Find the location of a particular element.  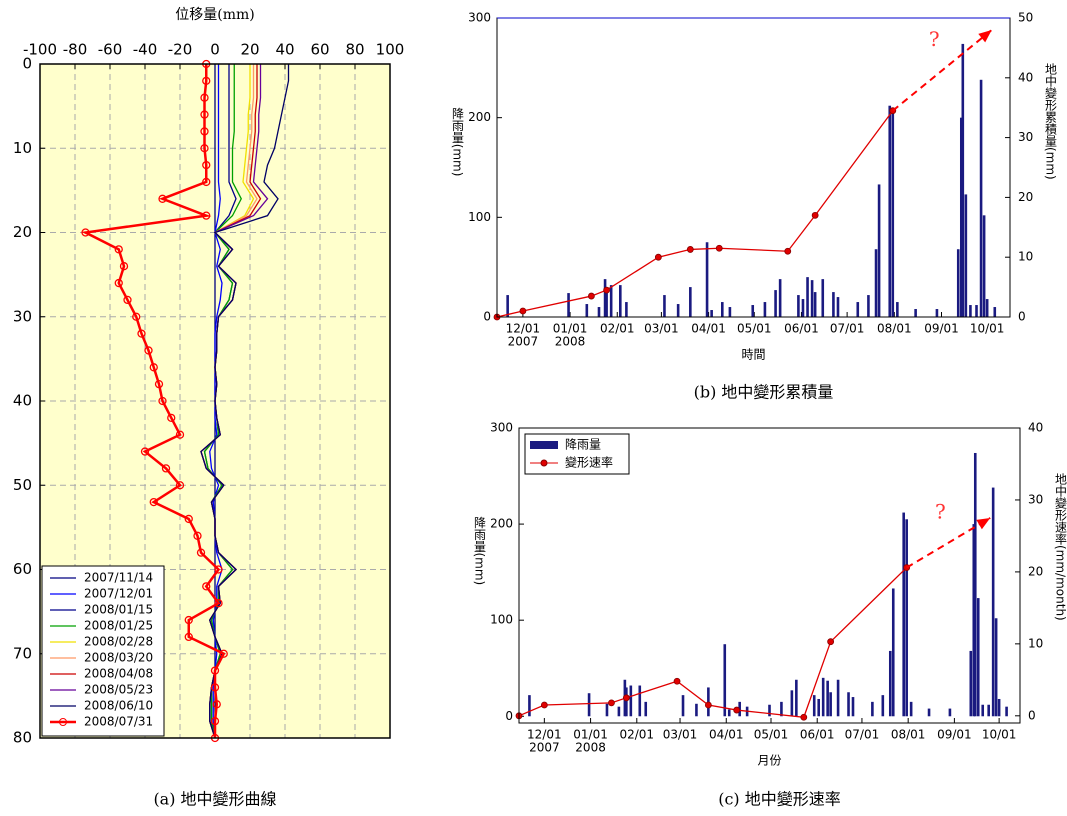

x-tick-label: -80 is located at coordinates (75, 50).